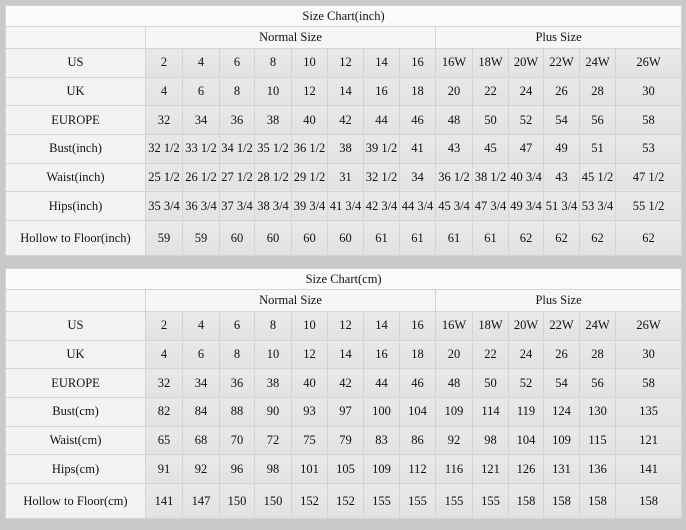 The height and width of the screenshot is (530, 686). Describe the element at coordinates (490, 469) in the screenshot. I see `table-cell: 121` at that location.